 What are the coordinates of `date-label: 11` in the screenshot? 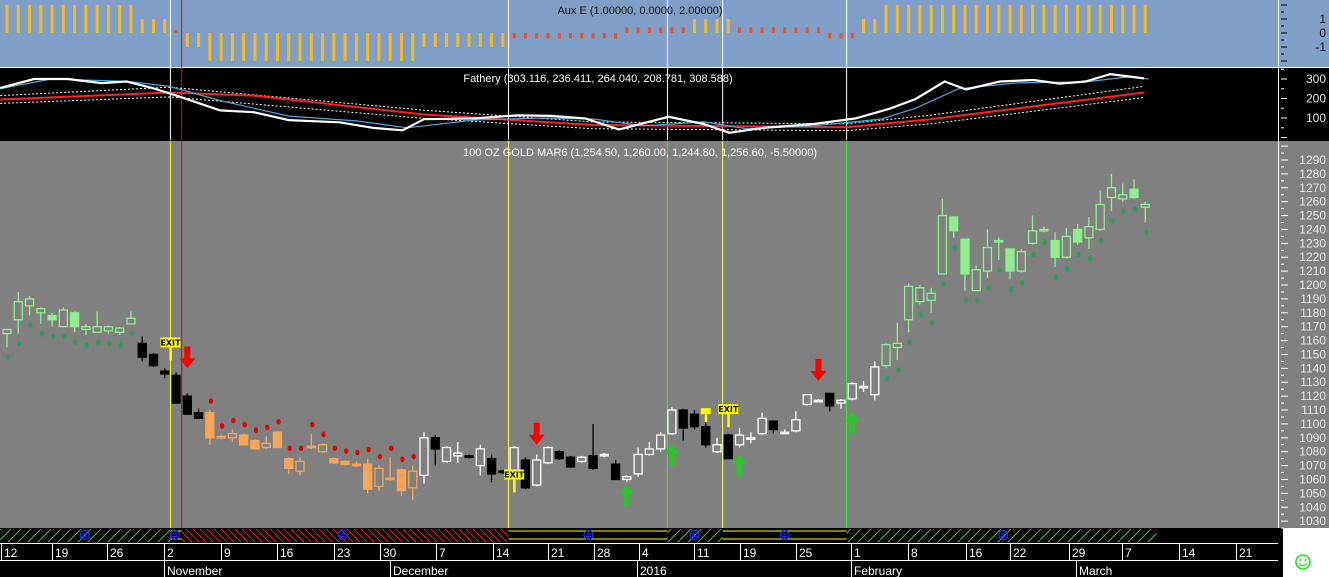 It's located at (703, 553).